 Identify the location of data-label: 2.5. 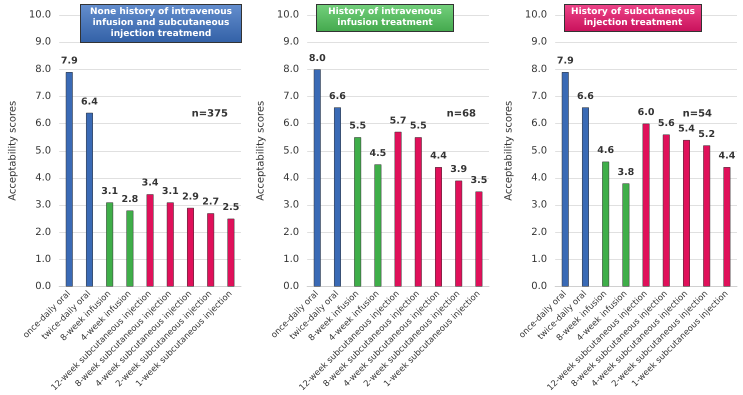
(231, 208).